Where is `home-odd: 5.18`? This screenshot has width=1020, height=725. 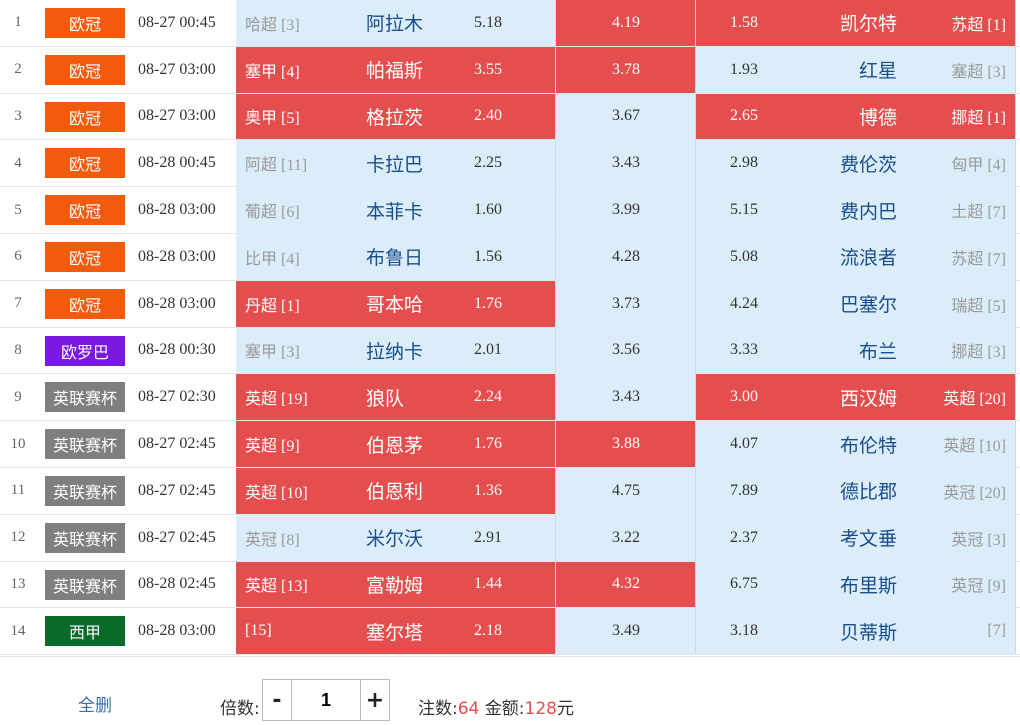
home-odd: 5.18 is located at coordinates (488, 22).